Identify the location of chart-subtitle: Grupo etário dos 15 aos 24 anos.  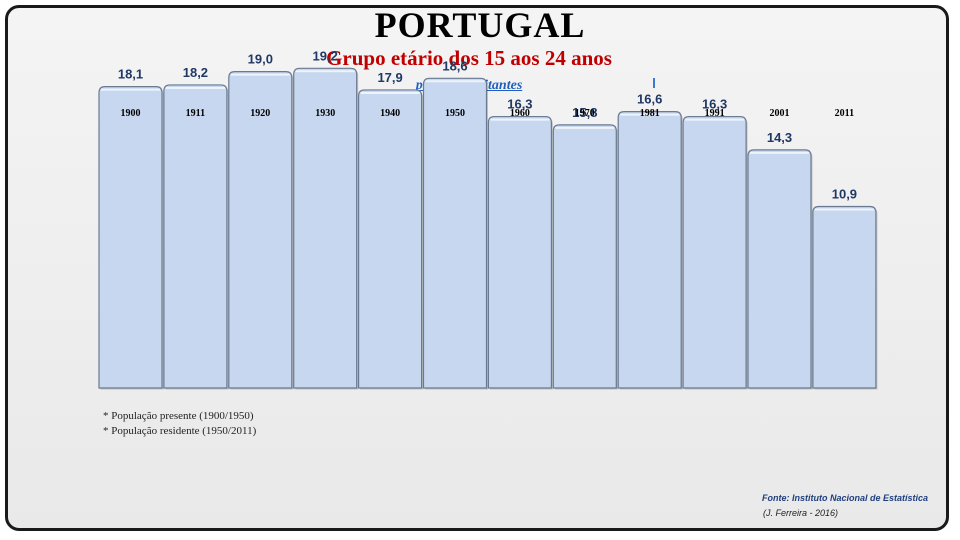
(469, 58).